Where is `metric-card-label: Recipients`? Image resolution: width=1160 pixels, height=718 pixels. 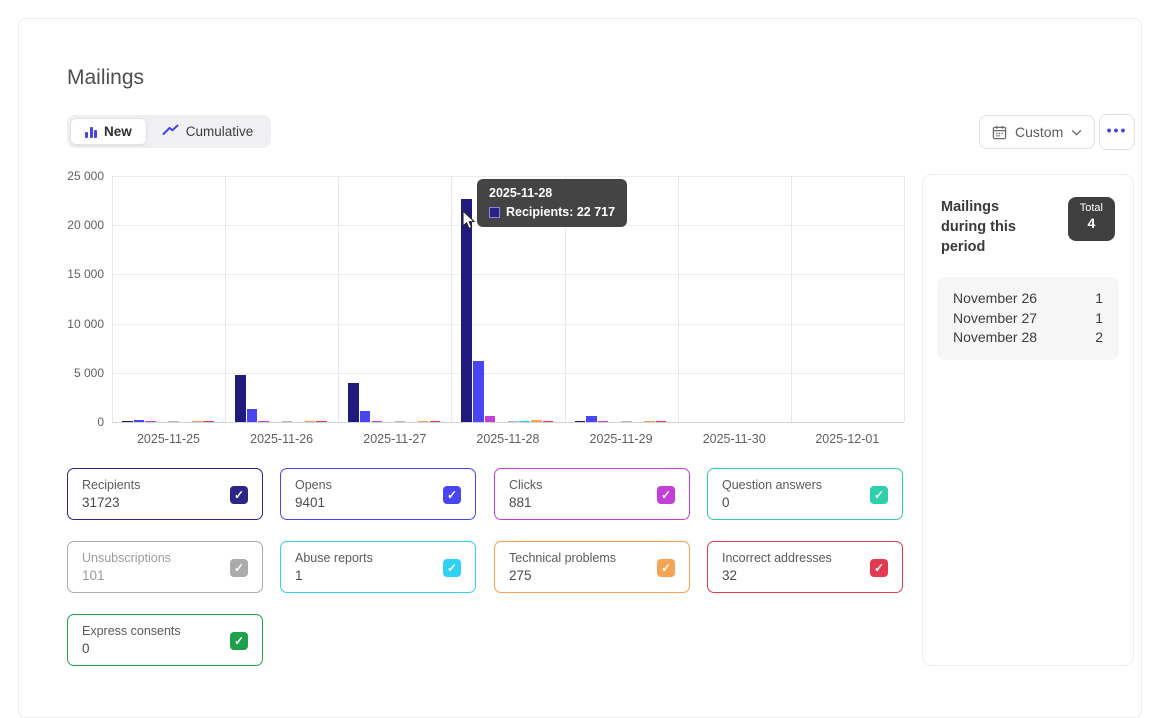 metric-card-label: Recipients is located at coordinates (111, 485).